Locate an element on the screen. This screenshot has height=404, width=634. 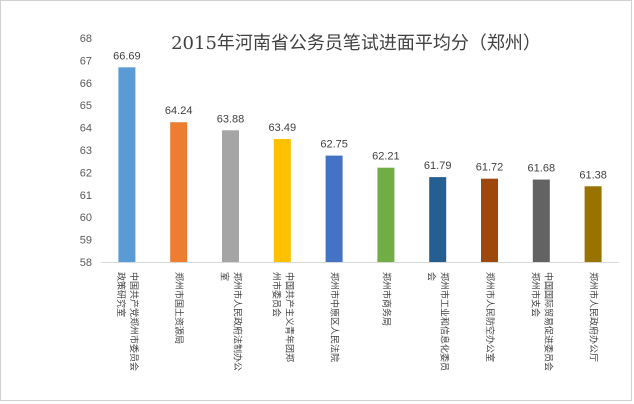
data-label: 66.69 is located at coordinates (127, 56).